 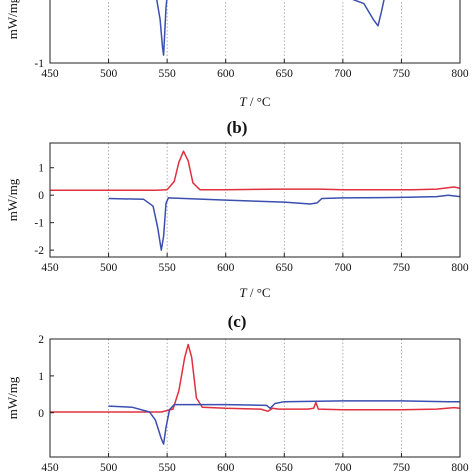 What do you see at coordinates (237, 127) in the screenshot?
I see `panel-label-b: (b)` at bounding box center [237, 127].